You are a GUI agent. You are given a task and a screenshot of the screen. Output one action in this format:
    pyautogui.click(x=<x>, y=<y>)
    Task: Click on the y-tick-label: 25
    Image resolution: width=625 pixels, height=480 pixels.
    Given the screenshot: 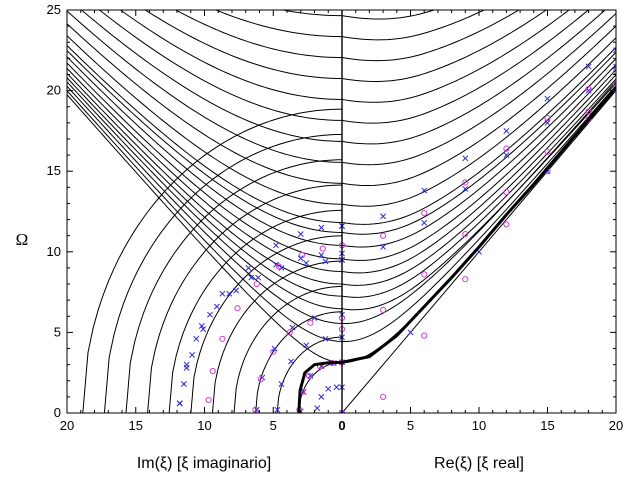 What is the action you would take?
    pyautogui.click(x=54, y=9)
    